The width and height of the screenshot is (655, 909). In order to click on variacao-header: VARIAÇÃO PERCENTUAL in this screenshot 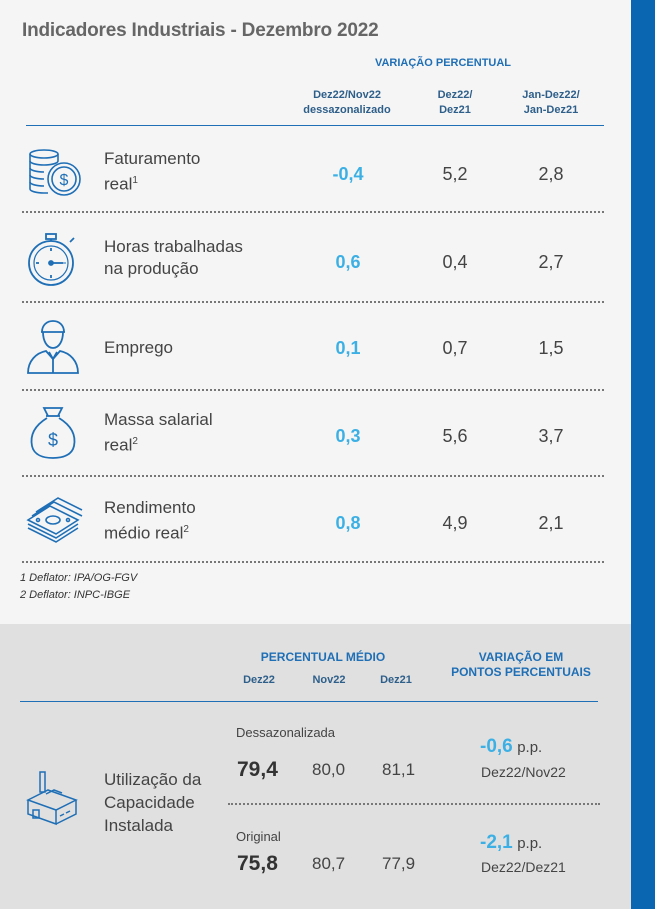, I will do `click(443, 63)`.